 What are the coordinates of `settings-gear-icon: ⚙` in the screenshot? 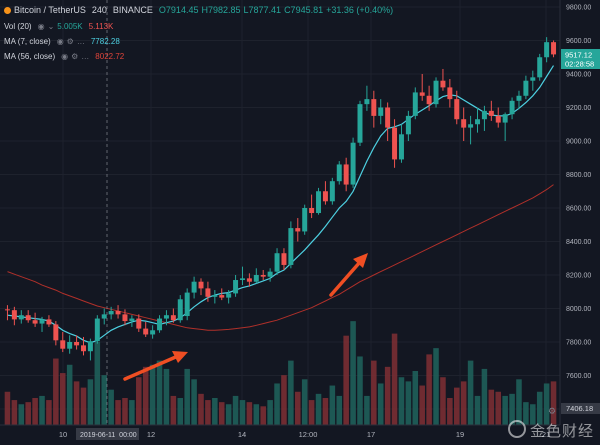 It's located at (552, 412).